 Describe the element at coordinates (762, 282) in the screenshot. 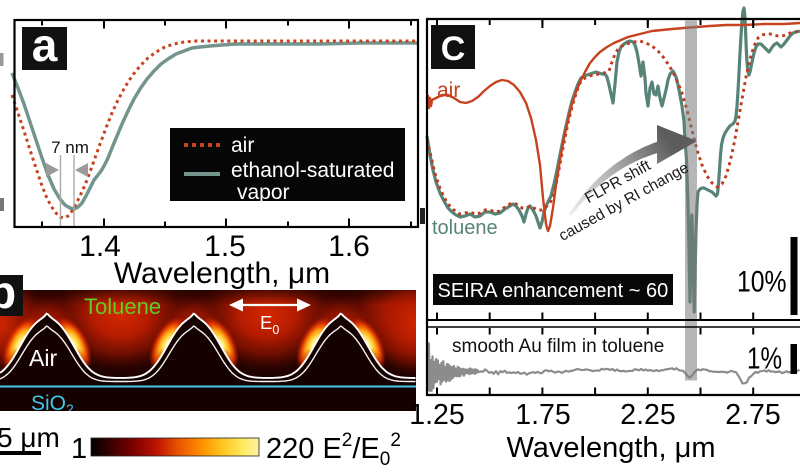

I see `svg-text: 10%` at that location.